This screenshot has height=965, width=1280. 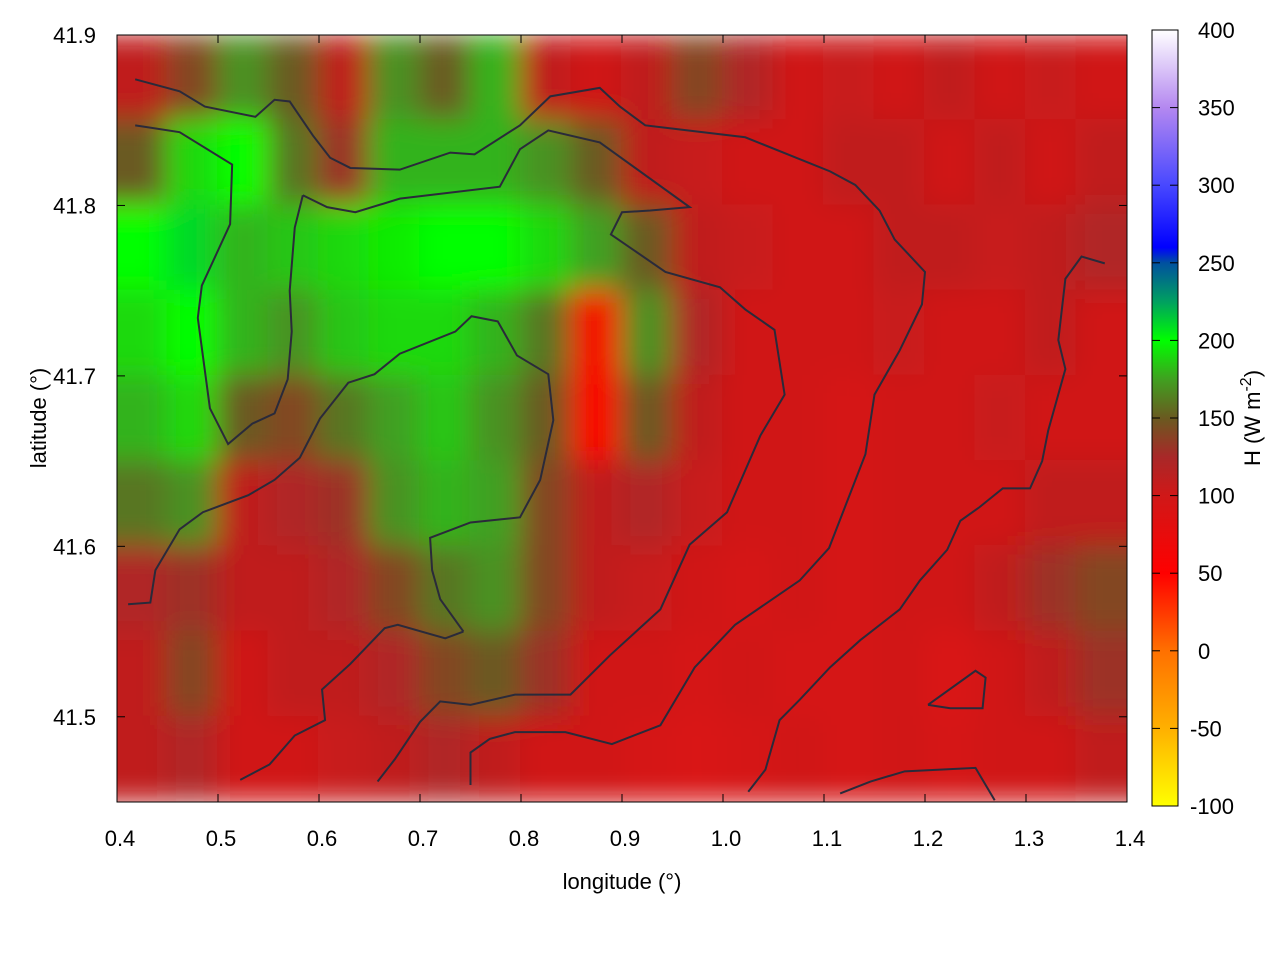 What do you see at coordinates (1193, 418) in the screenshot?
I see `colorbar-ticks: 400 350 300 250 200 150 100 50 0 -50 -100` at bounding box center [1193, 418].